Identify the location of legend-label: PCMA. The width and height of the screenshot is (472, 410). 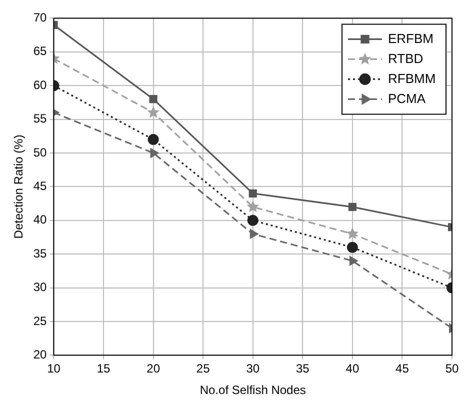
(407, 98).